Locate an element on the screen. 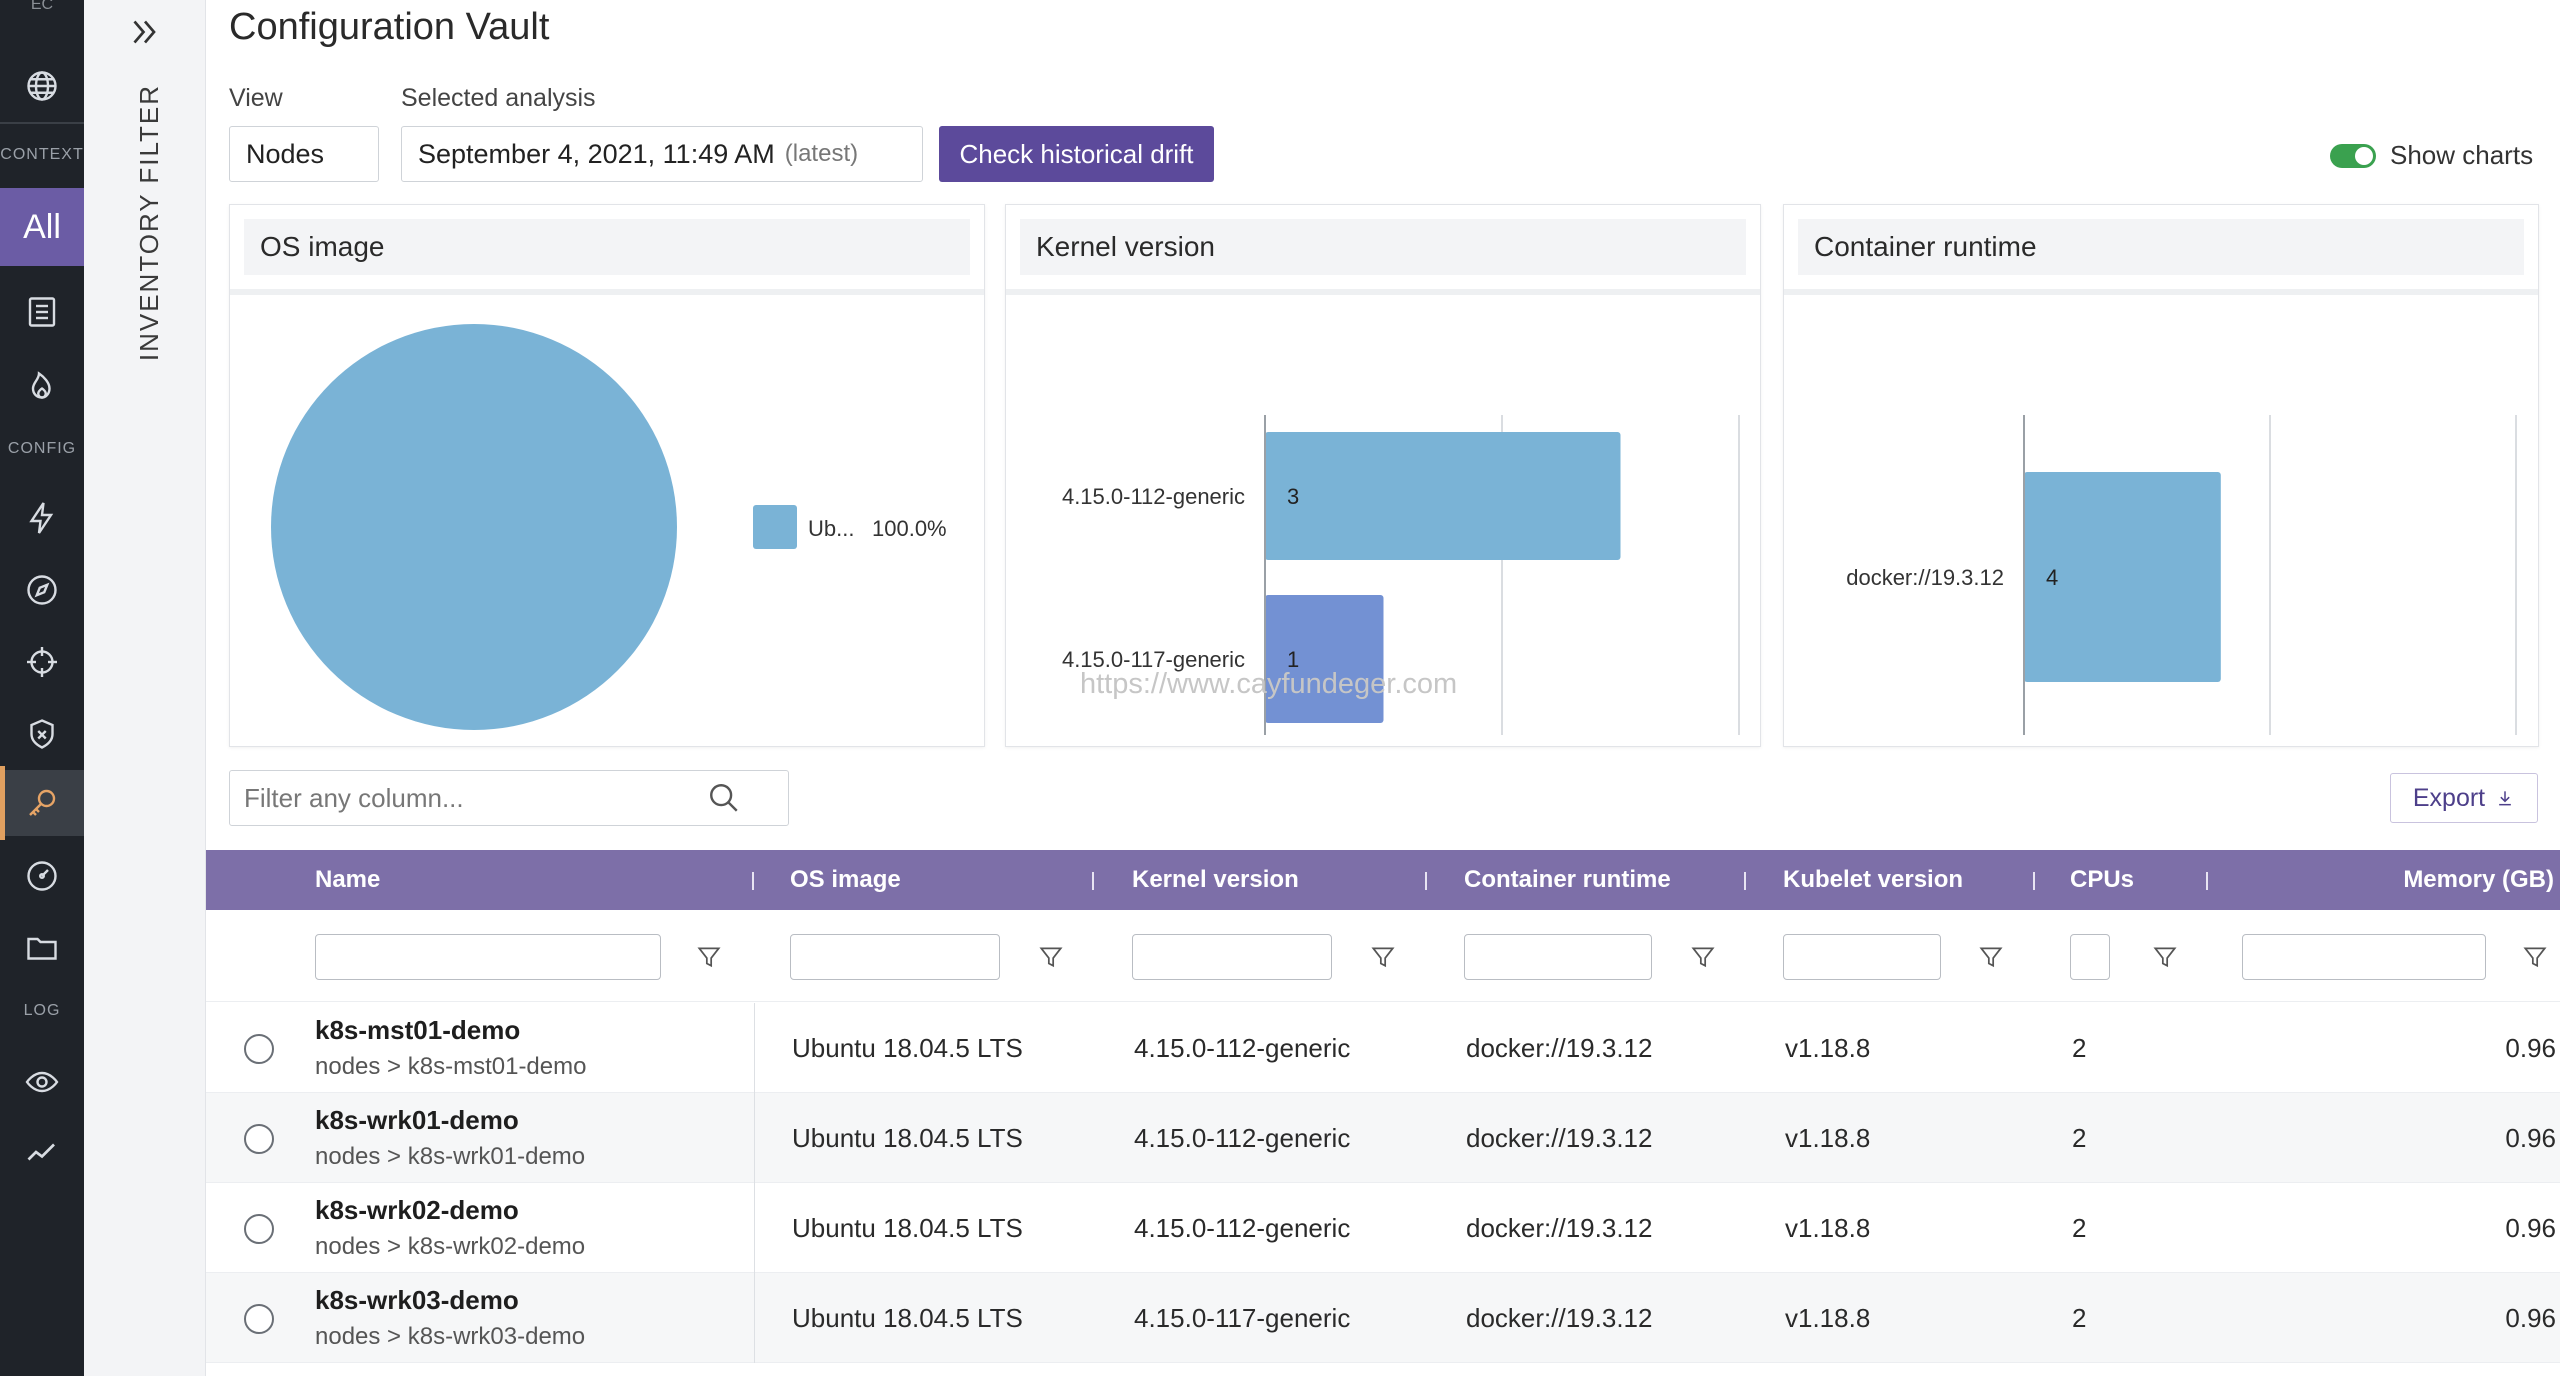 The height and width of the screenshot is (1376, 2560). node-path: nodes > k8s-wrk01-demo is located at coordinates (450, 1156).